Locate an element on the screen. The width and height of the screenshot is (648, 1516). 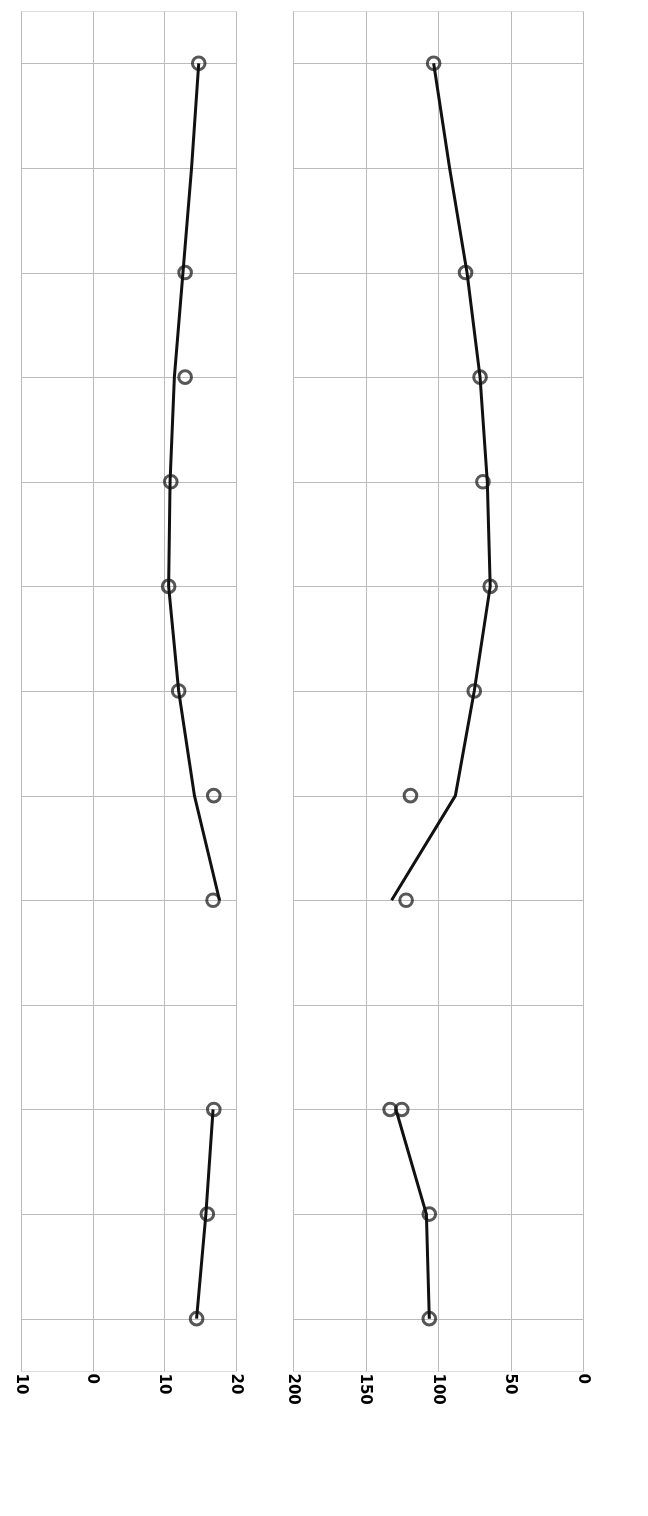
x-tick-label: 20 is located at coordinates (236, 1384).